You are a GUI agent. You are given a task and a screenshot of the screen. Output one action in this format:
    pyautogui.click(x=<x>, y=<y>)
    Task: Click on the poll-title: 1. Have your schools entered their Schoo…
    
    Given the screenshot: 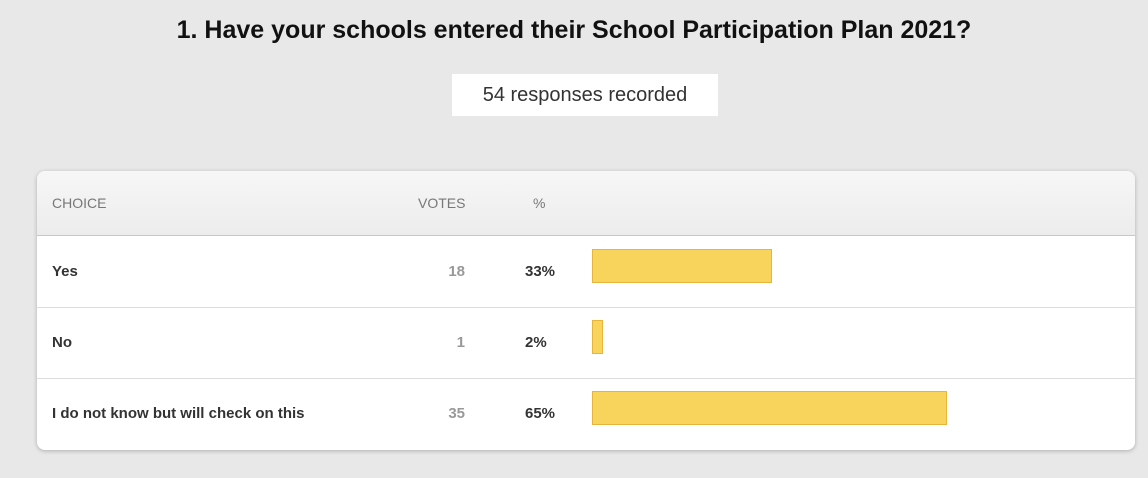 What is the action you would take?
    pyautogui.click(x=574, y=30)
    